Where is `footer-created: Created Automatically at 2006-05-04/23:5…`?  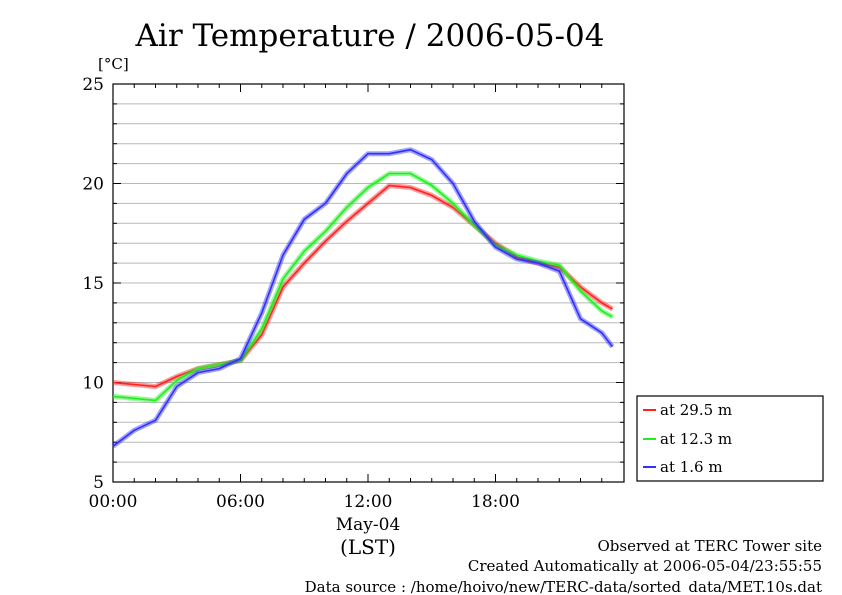 footer-created: Created Automatically at 2006-05-04/23:5… is located at coordinates (645, 566).